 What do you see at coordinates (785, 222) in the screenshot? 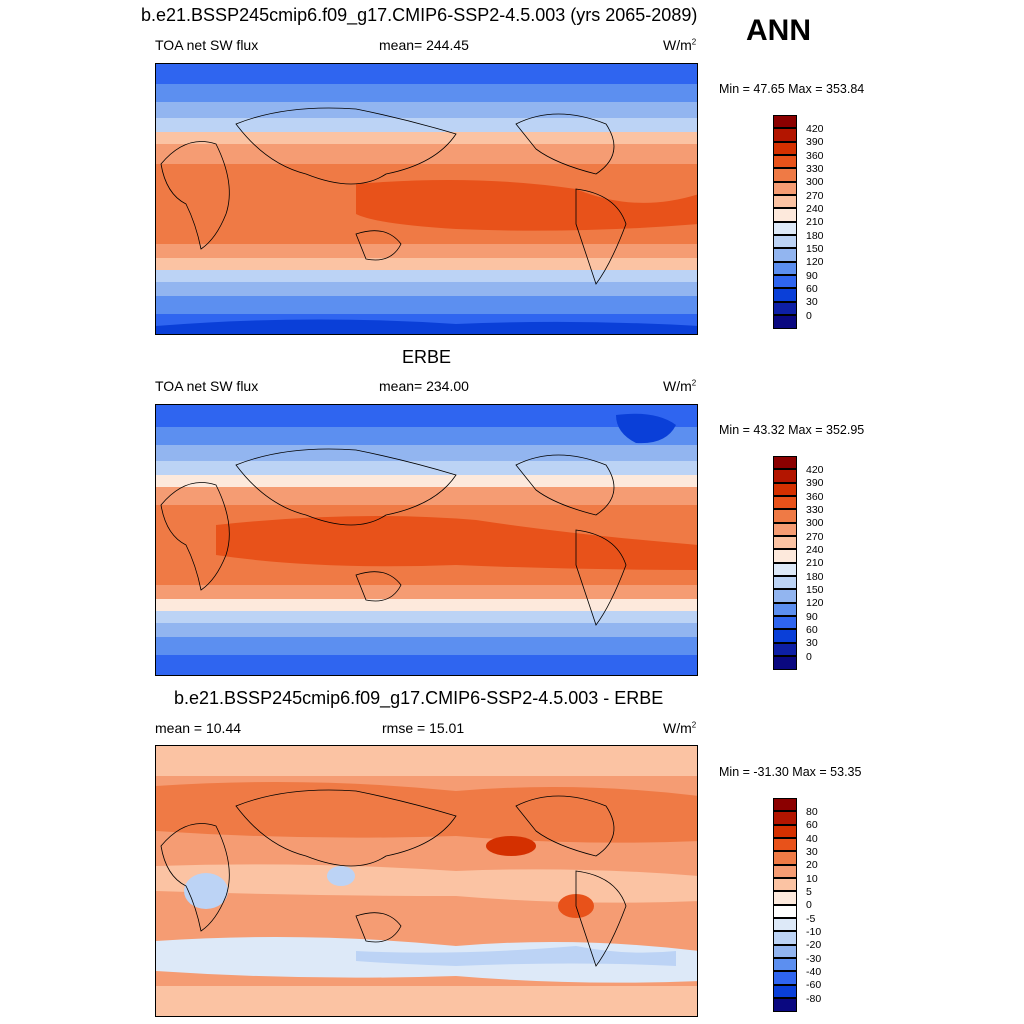
I see `panel1-colorbar` at bounding box center [785, 222].